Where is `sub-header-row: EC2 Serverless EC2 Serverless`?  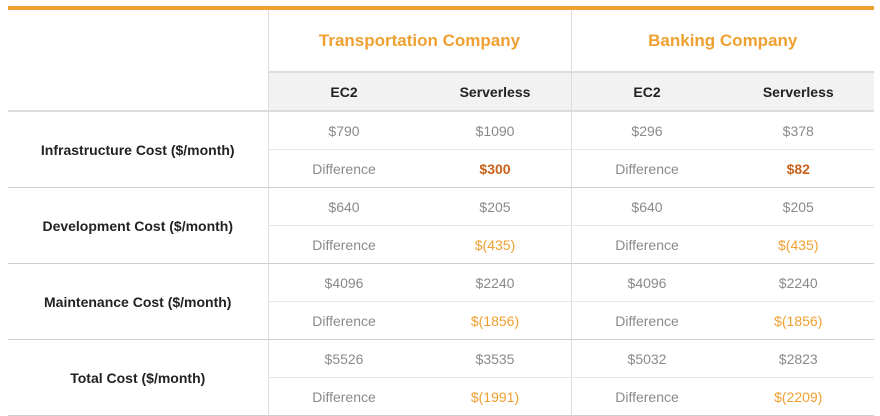
sub-header-row: EC2 Serverless EC2 Serverless is located at coordinates (441, 91).